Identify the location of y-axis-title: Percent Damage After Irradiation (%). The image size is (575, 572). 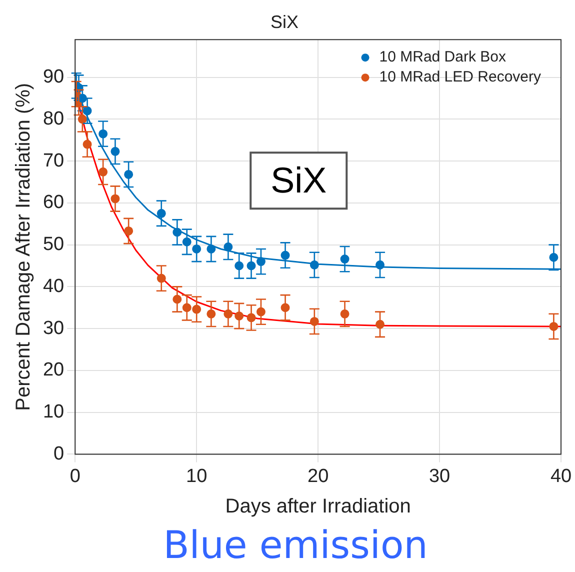
(23, 246).